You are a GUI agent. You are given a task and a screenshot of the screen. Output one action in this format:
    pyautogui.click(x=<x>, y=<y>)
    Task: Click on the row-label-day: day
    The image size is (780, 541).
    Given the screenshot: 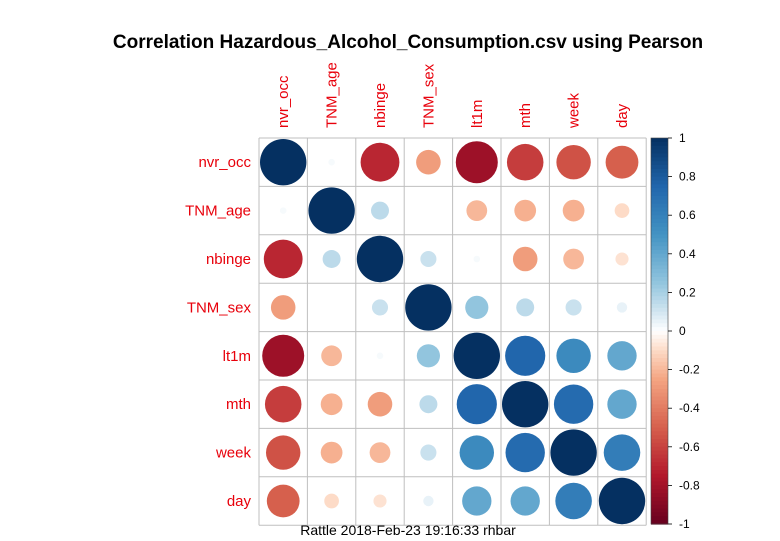 What is the action you would take?
    pyautogui.click(x=239, y=501)
    